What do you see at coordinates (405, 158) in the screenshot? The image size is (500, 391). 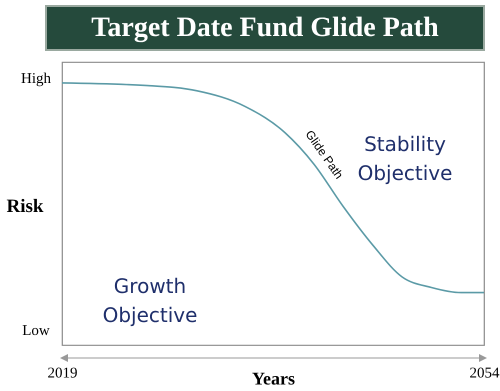 I see `annotation: Stability Objective` at bounding box center [405, 158].